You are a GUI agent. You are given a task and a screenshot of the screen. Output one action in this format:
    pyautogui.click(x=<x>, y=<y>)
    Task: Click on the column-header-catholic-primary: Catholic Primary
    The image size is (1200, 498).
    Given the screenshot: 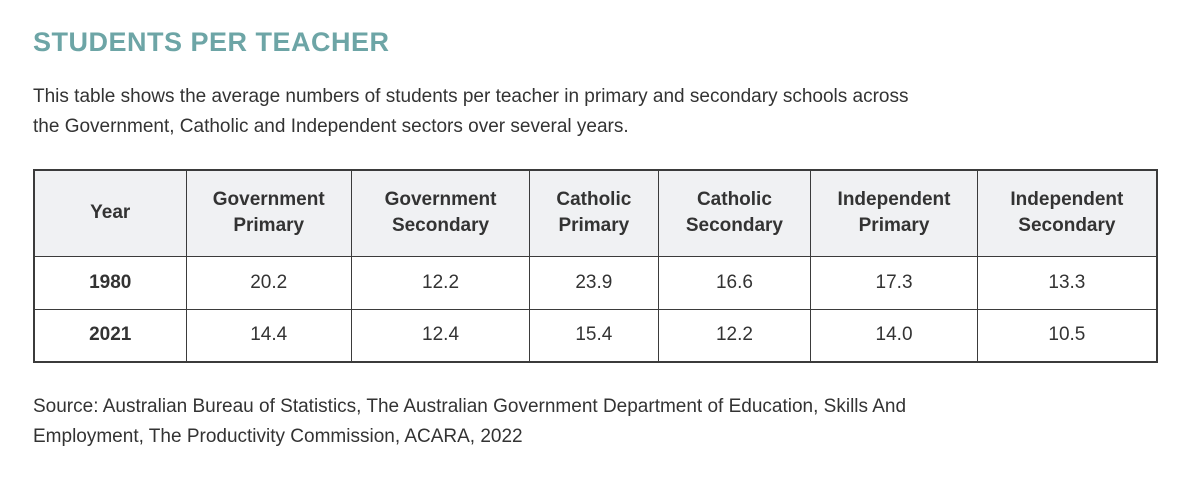 What is the action you would take?
    pyautogui.click(x=594, y=213)
    